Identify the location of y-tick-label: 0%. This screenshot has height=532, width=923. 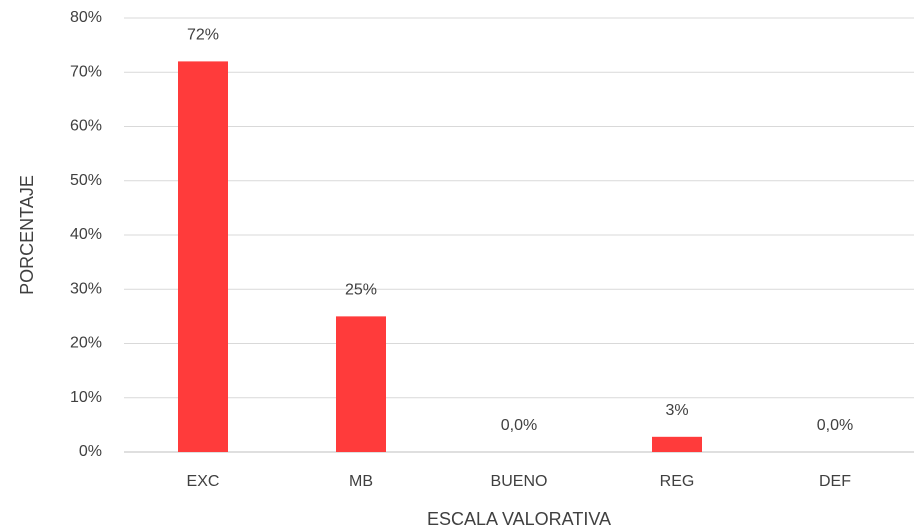
(90, 451).